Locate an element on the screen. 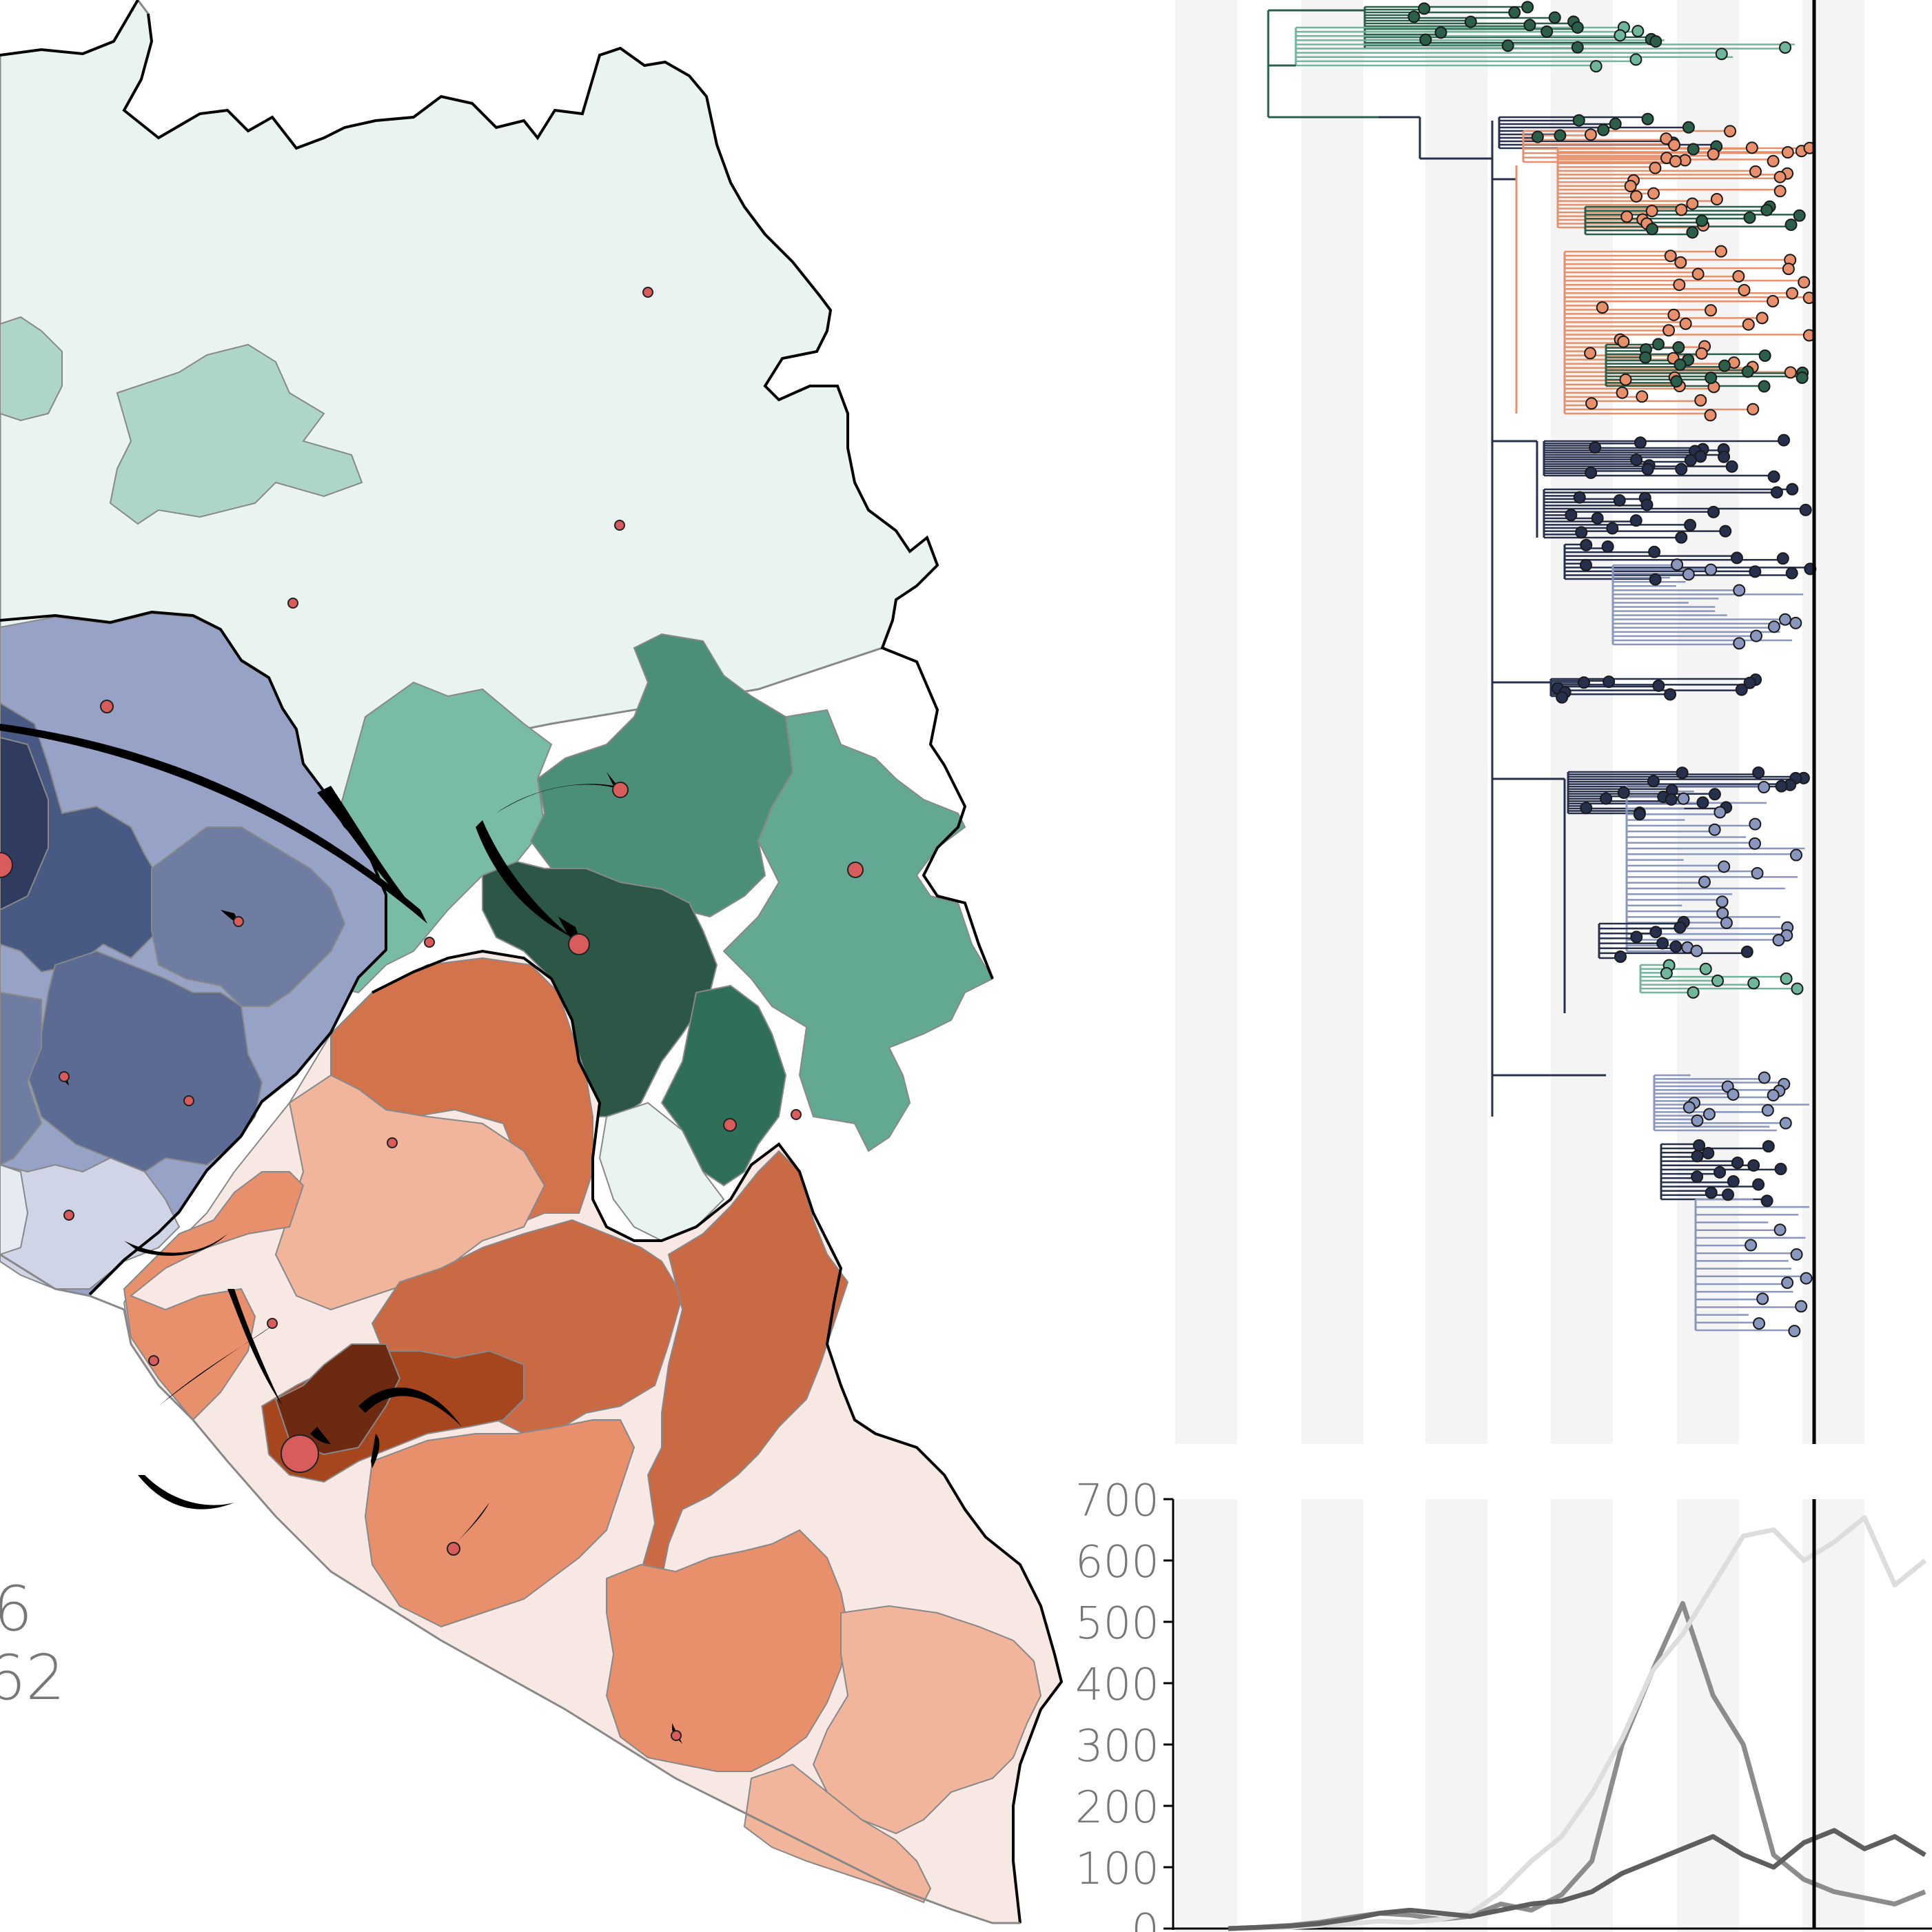 This screenshot has height=1932, width=1932. y-tick-label: 200 is located at coordinates (1117, 1807).